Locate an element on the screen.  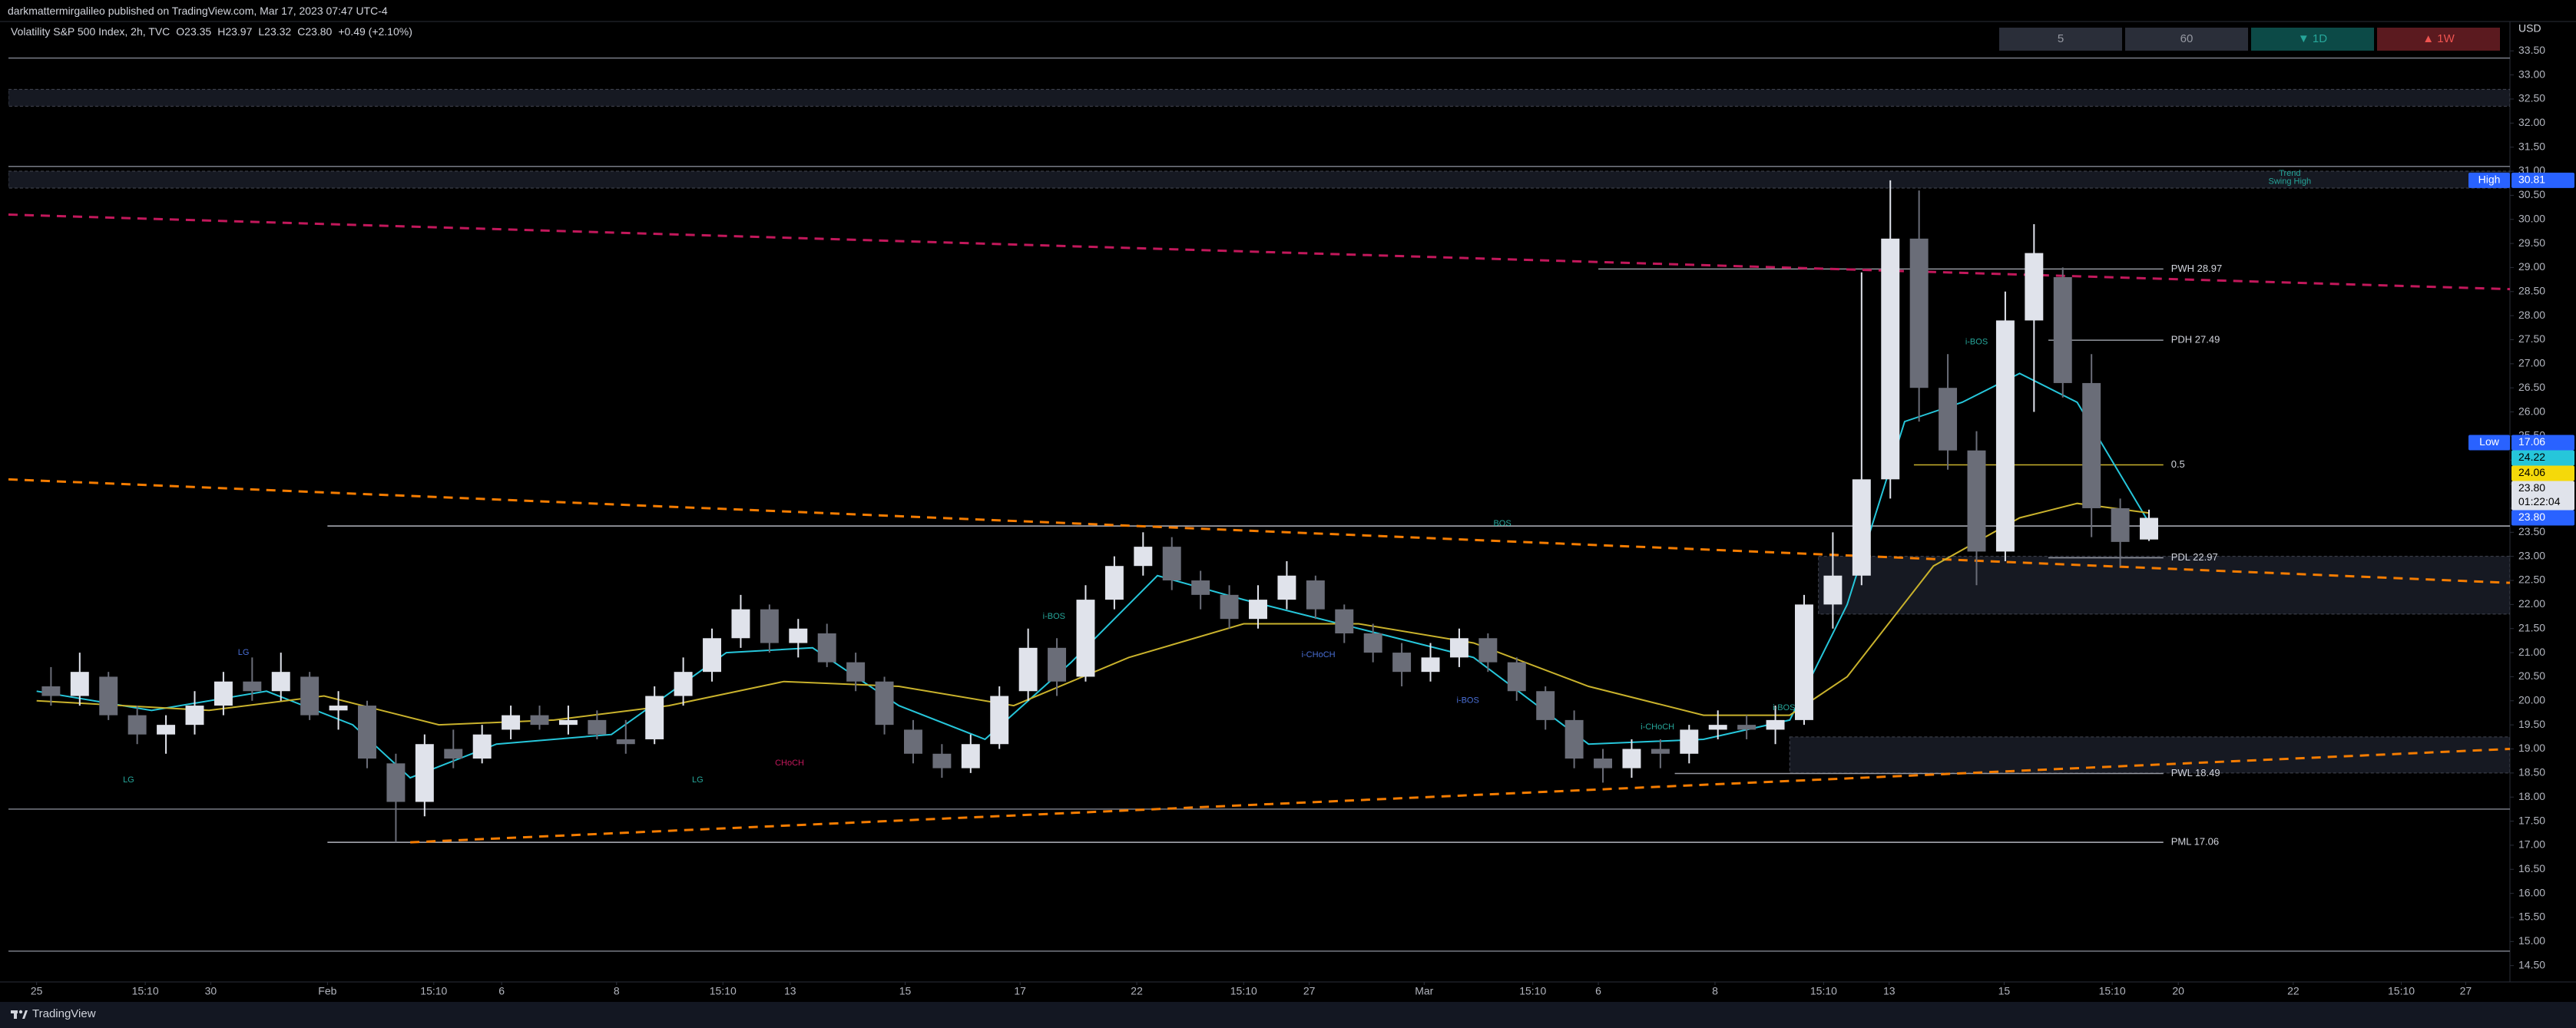
y-tick-label: 31.50 is located at coordinates (2531, 146).